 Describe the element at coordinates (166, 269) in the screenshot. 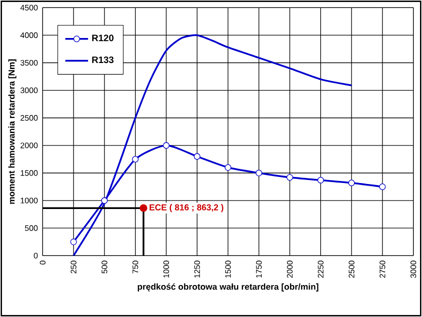

I see `x-tick-label: 1000` at that location.